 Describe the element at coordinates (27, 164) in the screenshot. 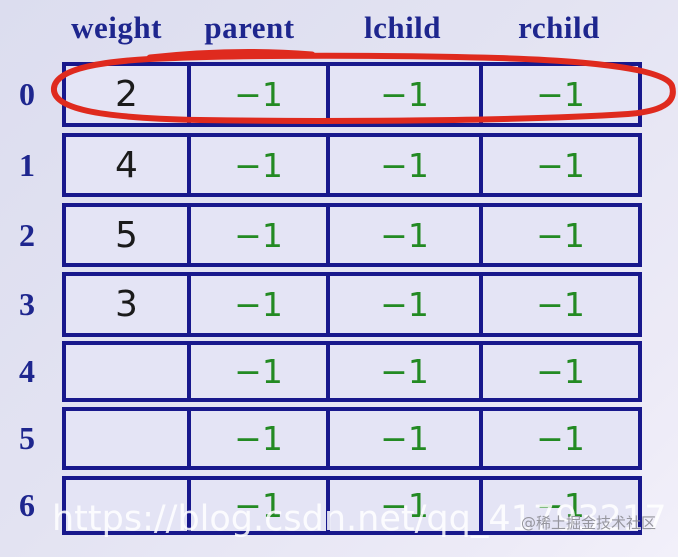

I see `row-index-label: 1` at that location.